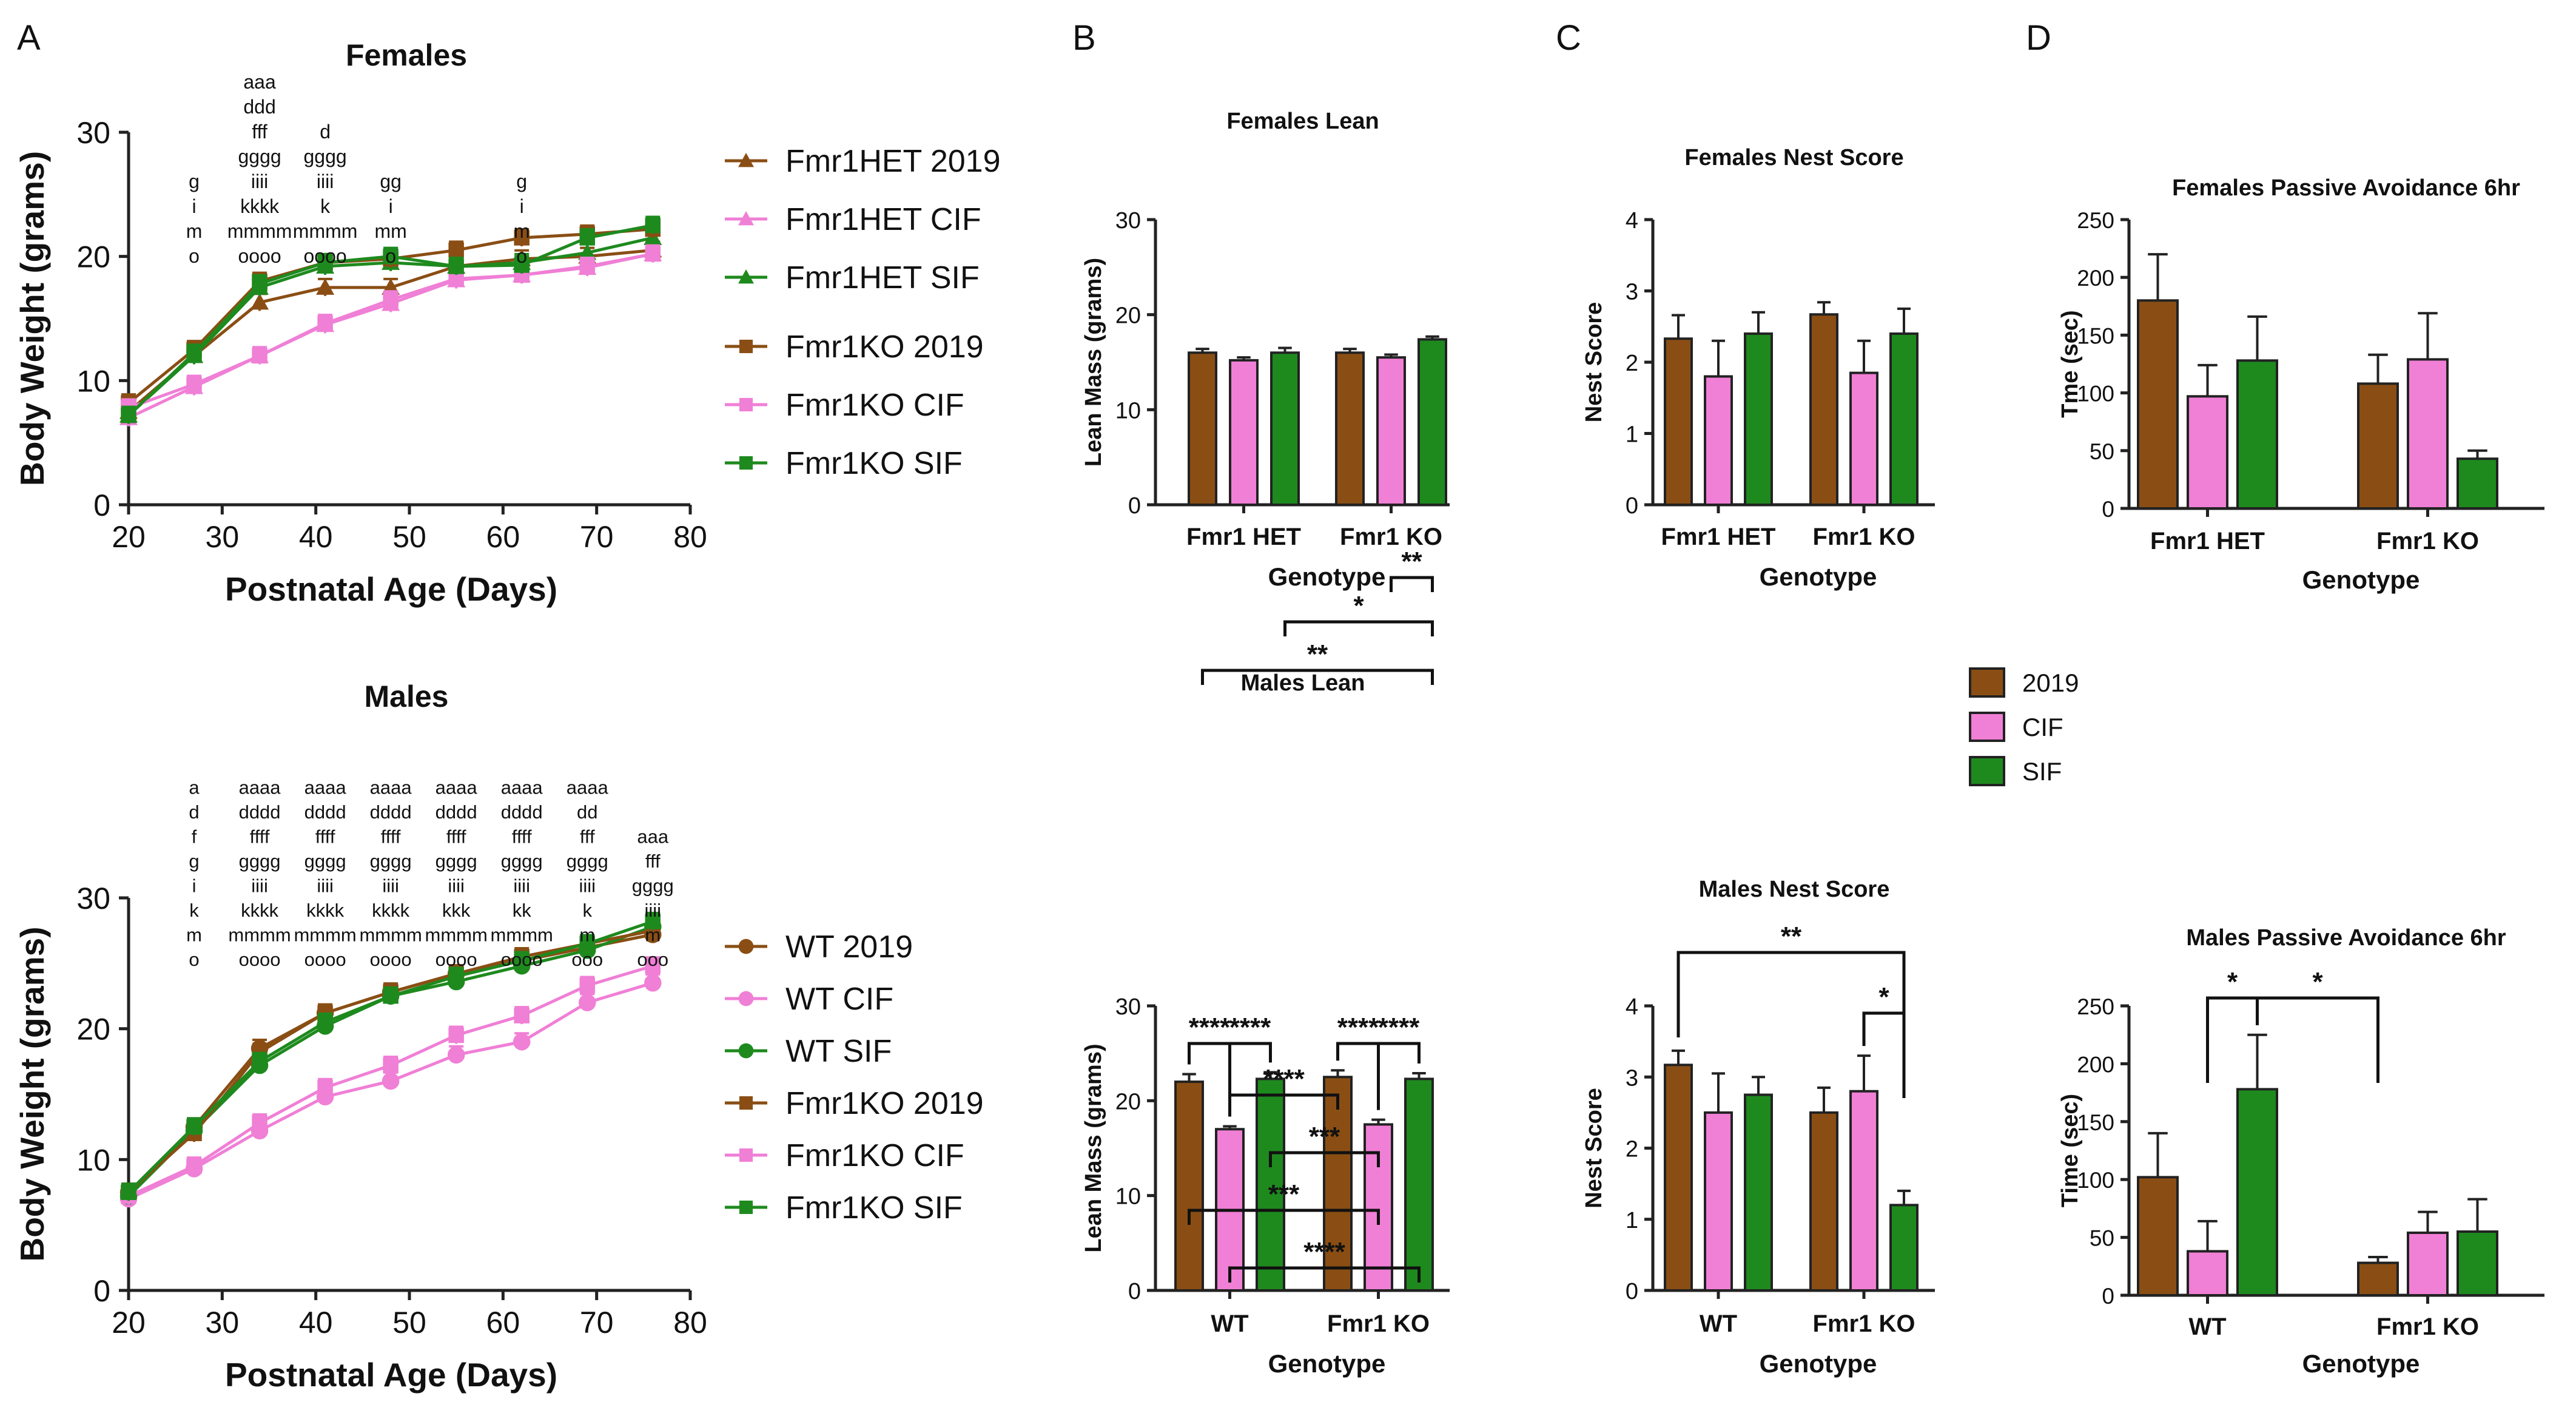 The image size is (2576, 1416). Describe the element at coordinates (391, 1375) in the screenshot. I see `x-axis-label: Postnatal Age (Days)` at that location.